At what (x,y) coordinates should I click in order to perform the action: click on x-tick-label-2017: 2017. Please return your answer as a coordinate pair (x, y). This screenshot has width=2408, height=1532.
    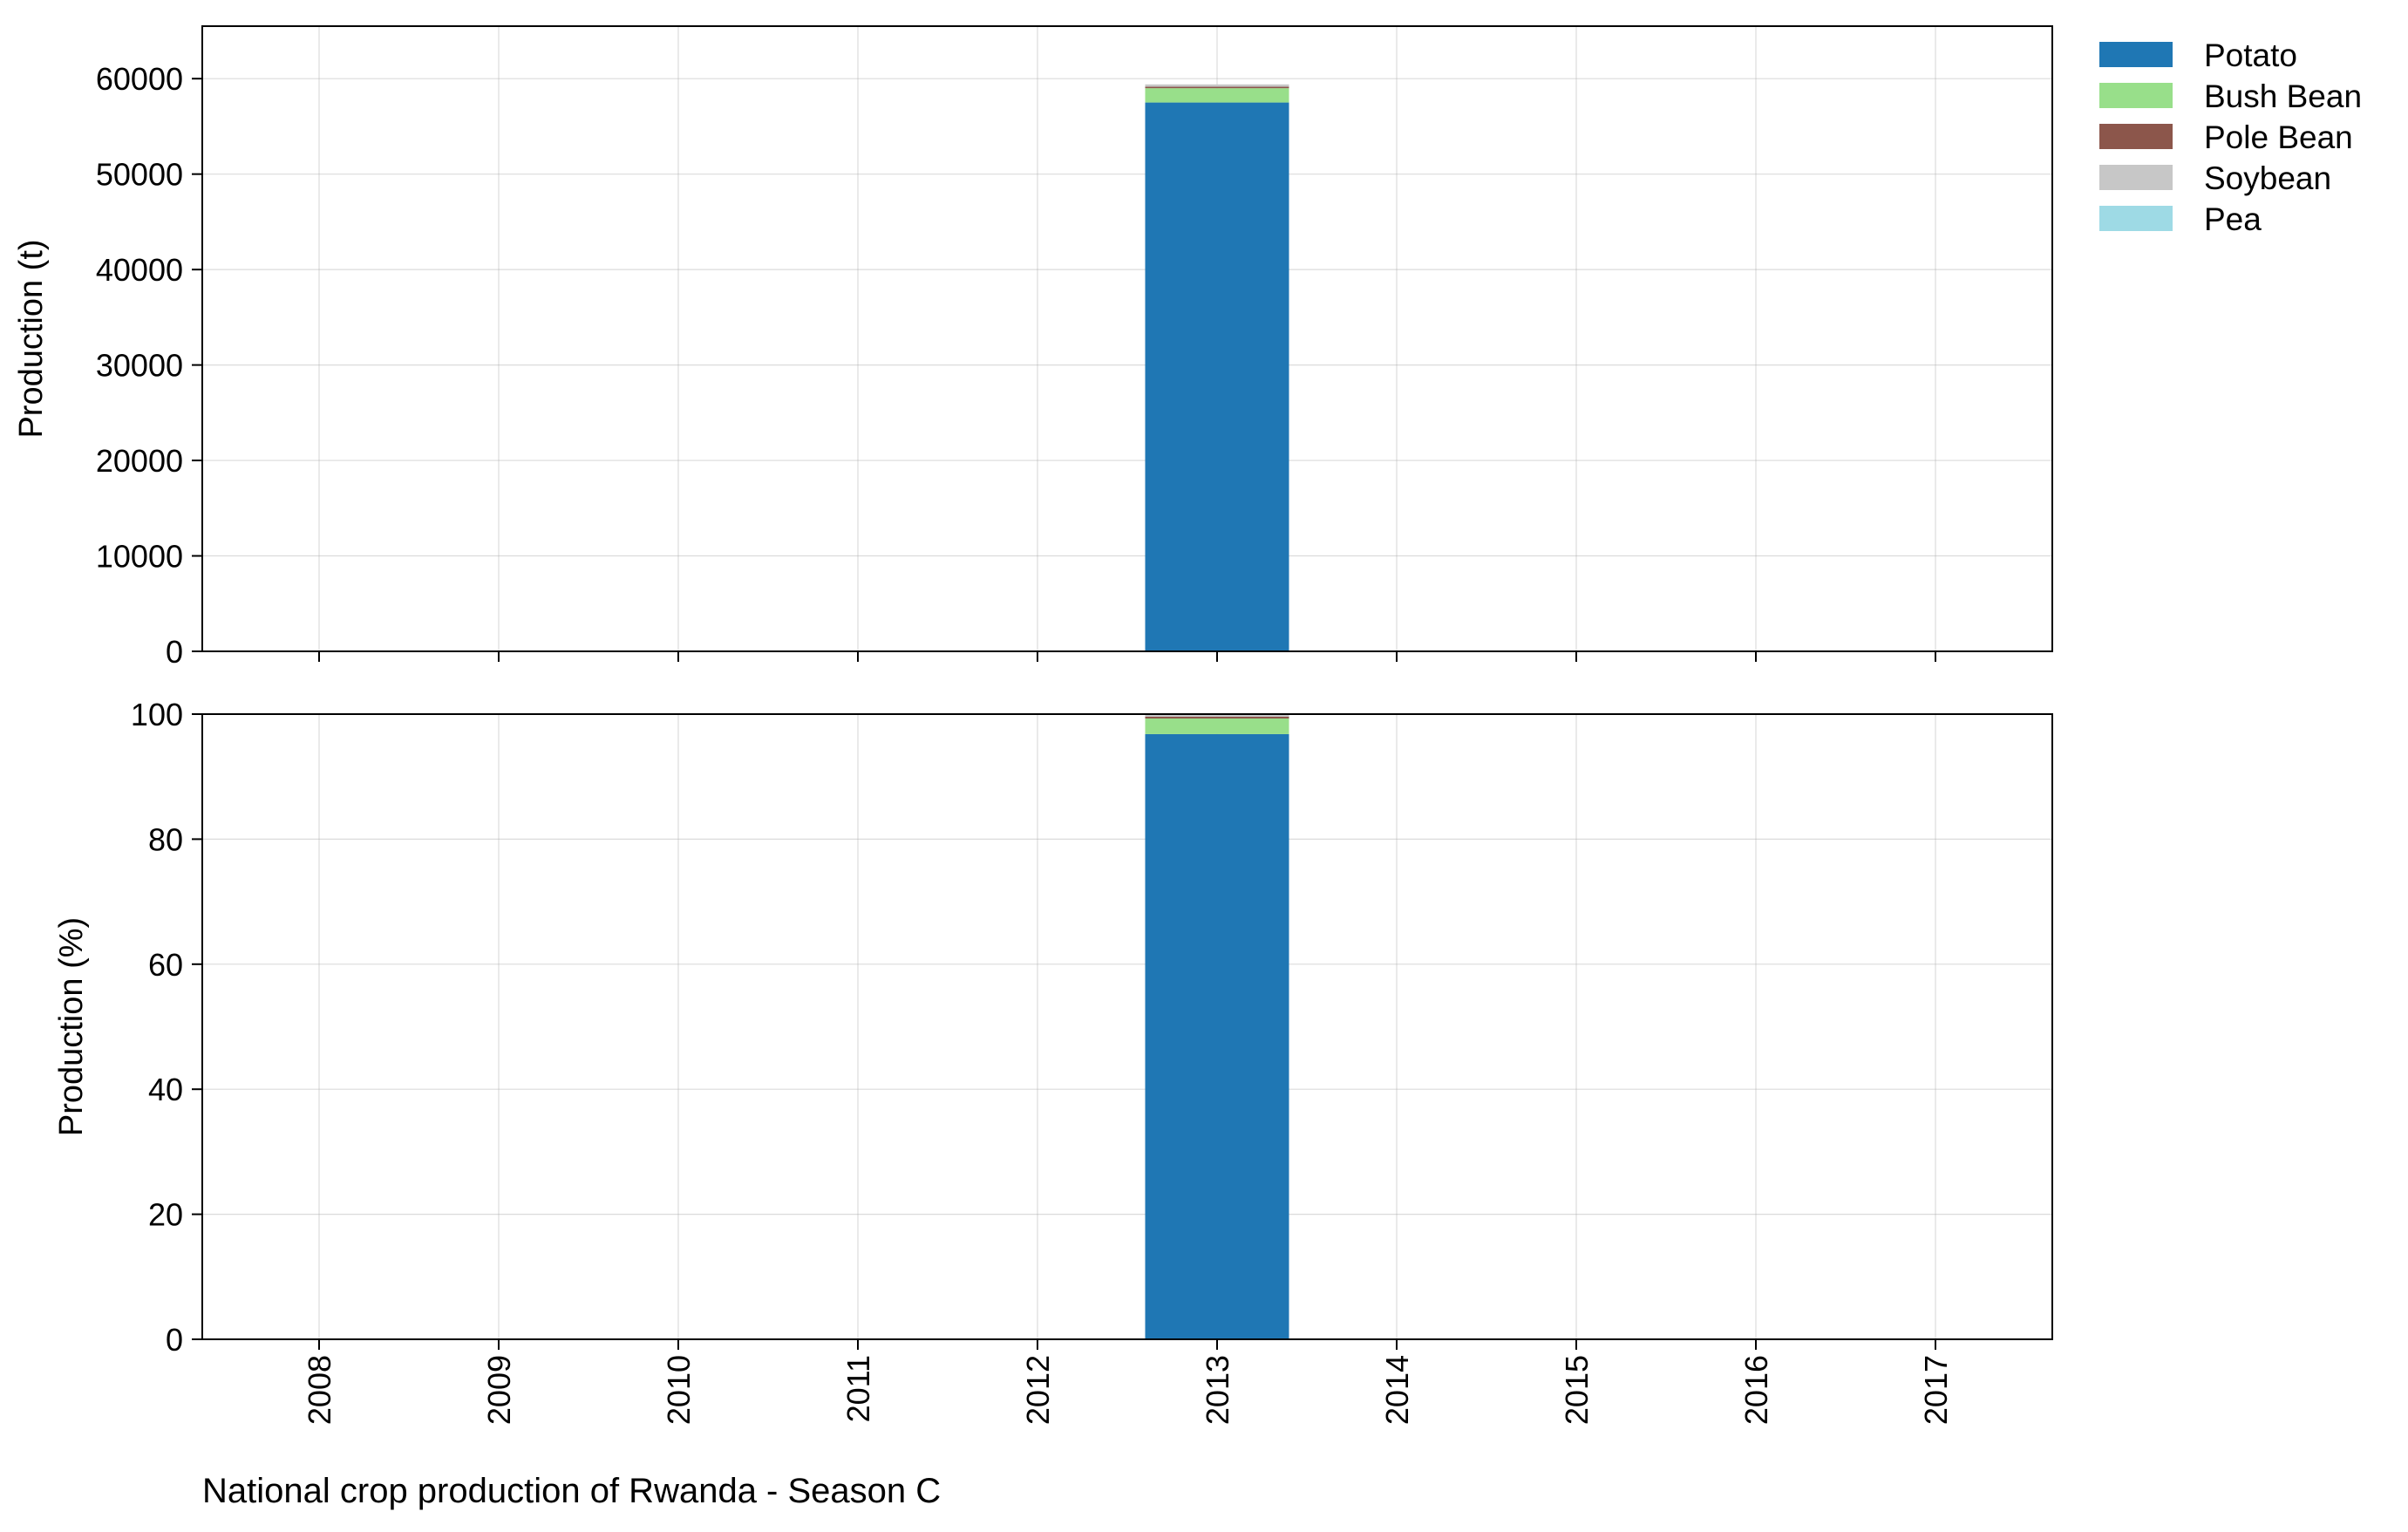
    Looking at the image, I should click on (1936, 1390).